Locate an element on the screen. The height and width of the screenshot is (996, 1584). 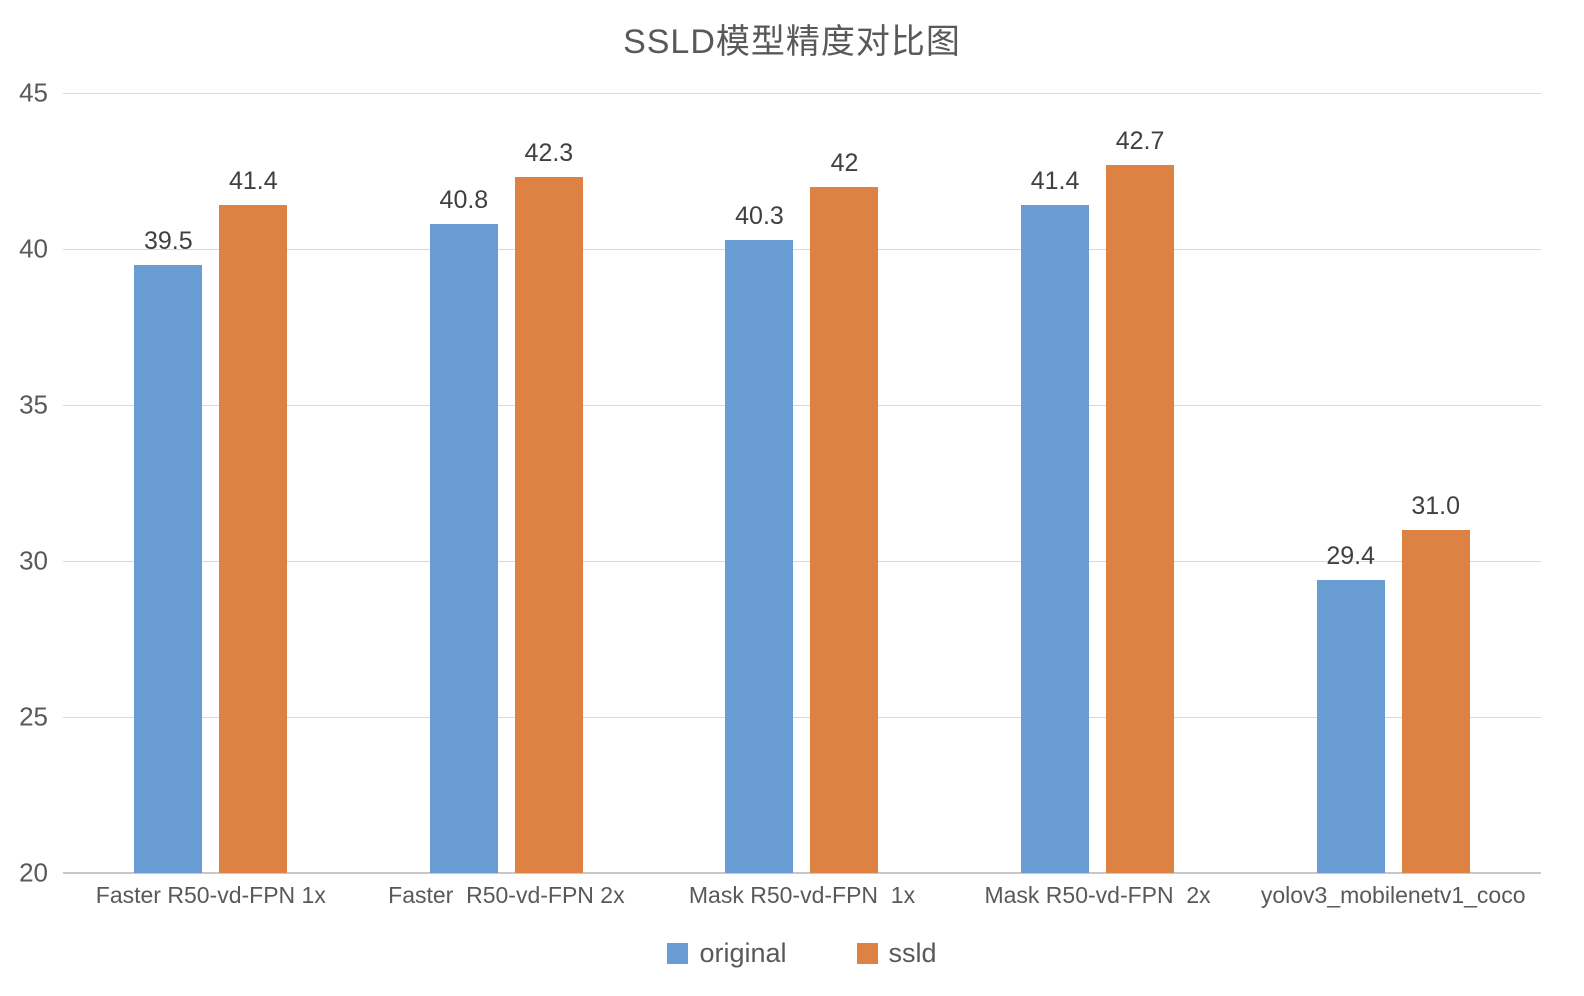
y-axis-tick-label: 40 is located at coordinates (33, 248).